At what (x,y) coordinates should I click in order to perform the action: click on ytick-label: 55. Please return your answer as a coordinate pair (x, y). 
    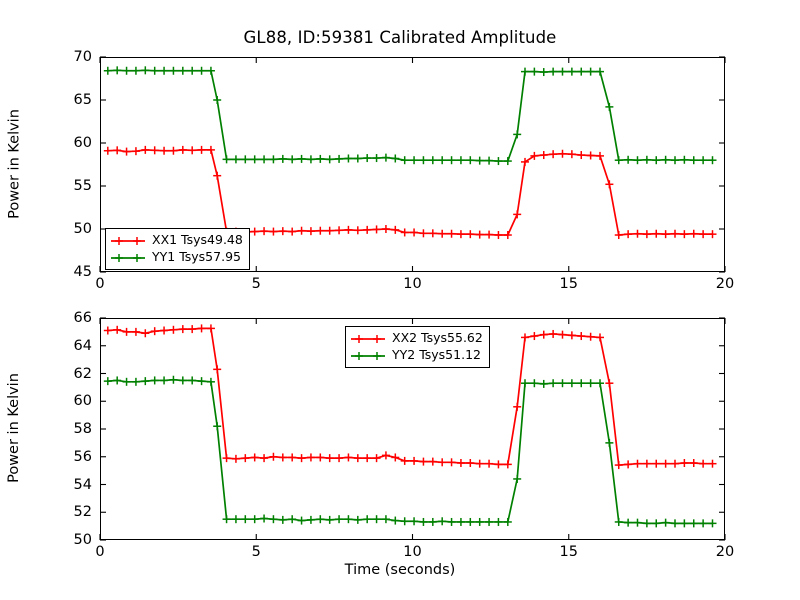
    Looking at the image, I should click on (82, 186).